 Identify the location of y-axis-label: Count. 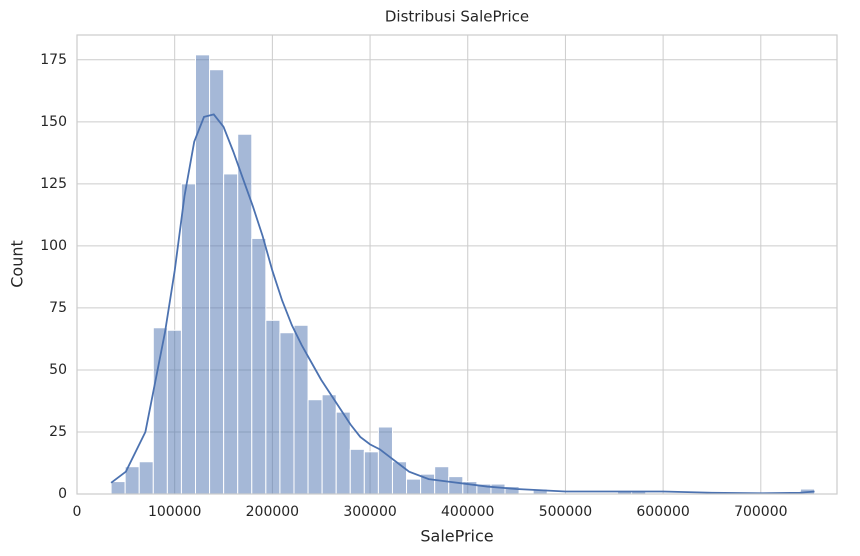
(17, 264).